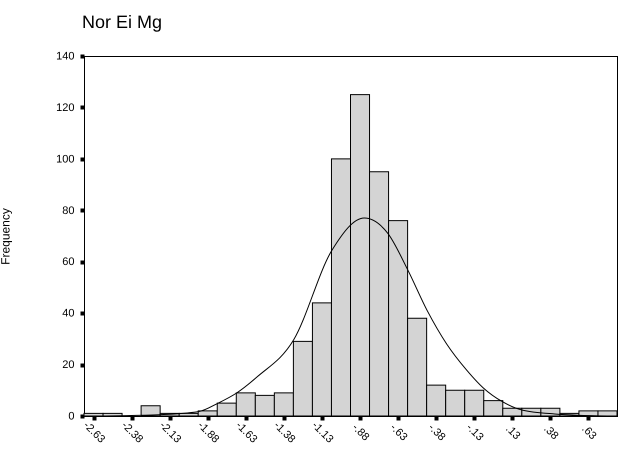 This screenshot has width=625, height=456. I want to click on y-tick-label: 80, so click(68, 210).